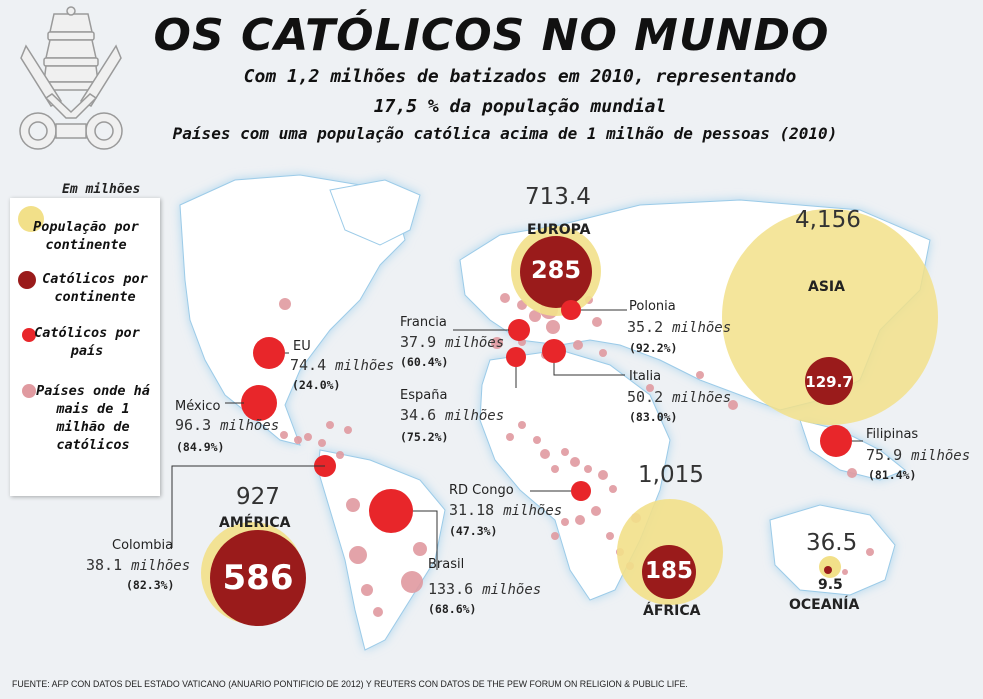 Image resolution: width=983 pixels, height=699 pixels. I want to click on africa-catholics: 185, so click(668, 571).